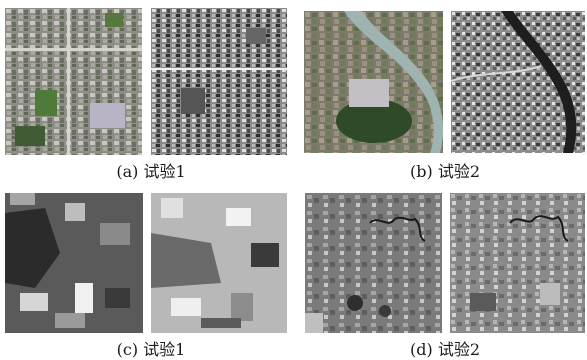 This screenshot has height=360, width=587. I want to click on panel-a-caption: (a) 试验1, so click(151, 171).